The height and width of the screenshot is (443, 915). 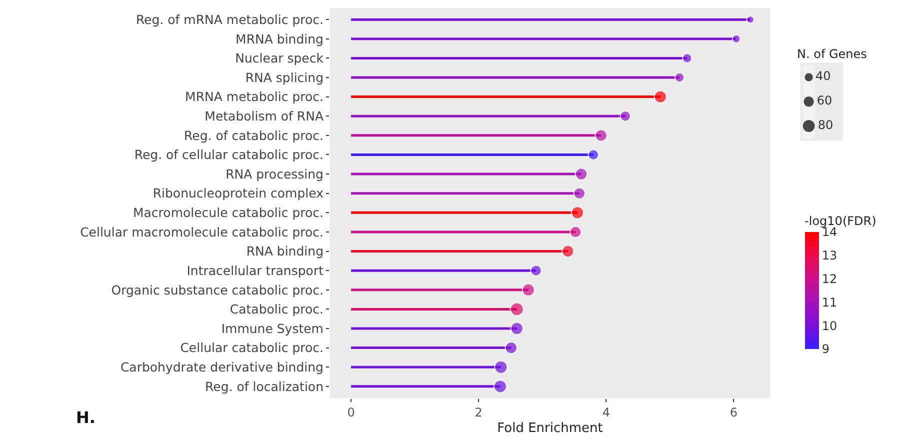 What do you see at coordinates (279, 58) in the screenshot?
I see `y-tick-label: Nuclear speck` at bounding box center [279, 58].